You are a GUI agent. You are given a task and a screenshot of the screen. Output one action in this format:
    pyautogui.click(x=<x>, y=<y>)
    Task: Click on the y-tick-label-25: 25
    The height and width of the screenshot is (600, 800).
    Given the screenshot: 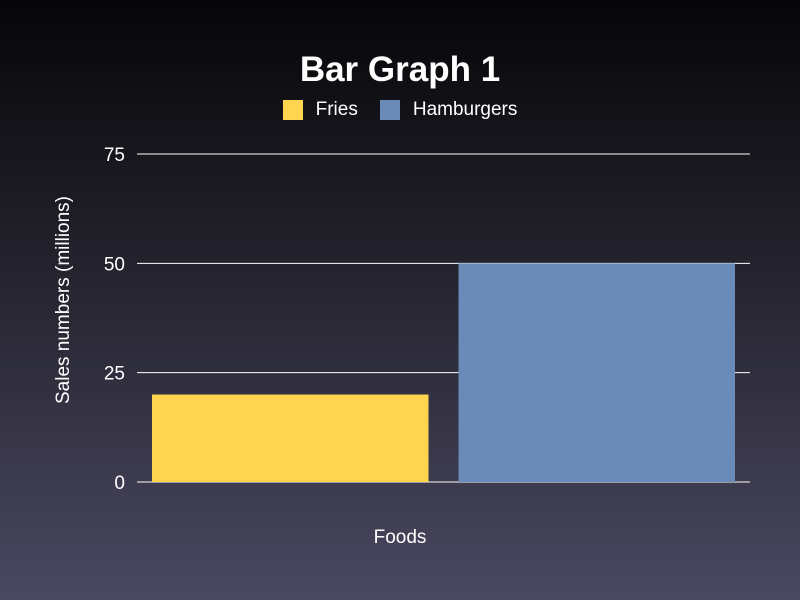 What is the action you would take?
    pyautogui.click(x=114, y=374)
    